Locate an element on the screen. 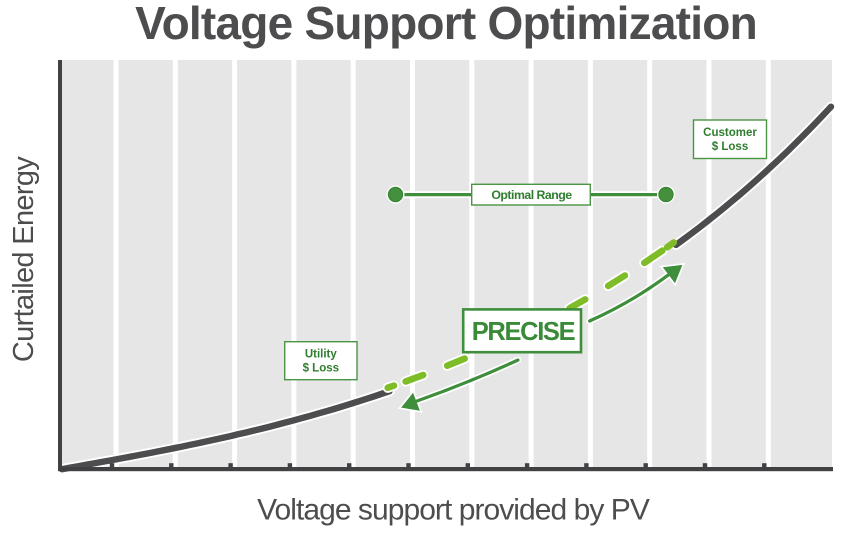 This screenshot has height=534, width=848. svg-text: Voltage Support Optimization is located at coordinates (446, 24).